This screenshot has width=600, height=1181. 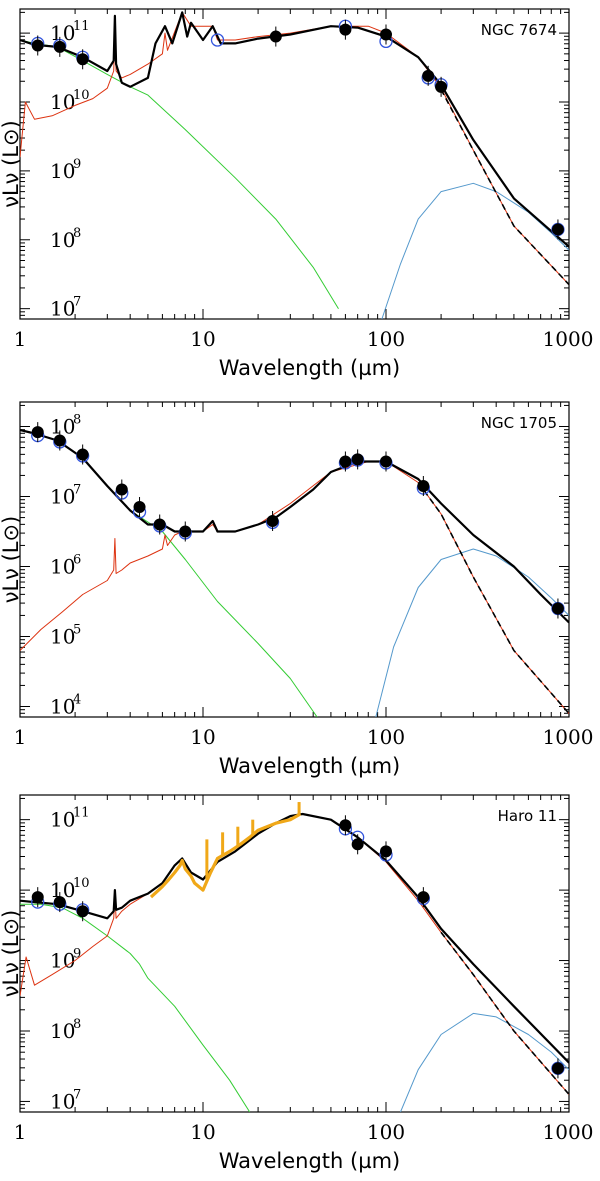 What do you see at coordinates (77, 630) in the screenshot?
I see `y-tick-exponent: 5` at bounding box center [77, 630].